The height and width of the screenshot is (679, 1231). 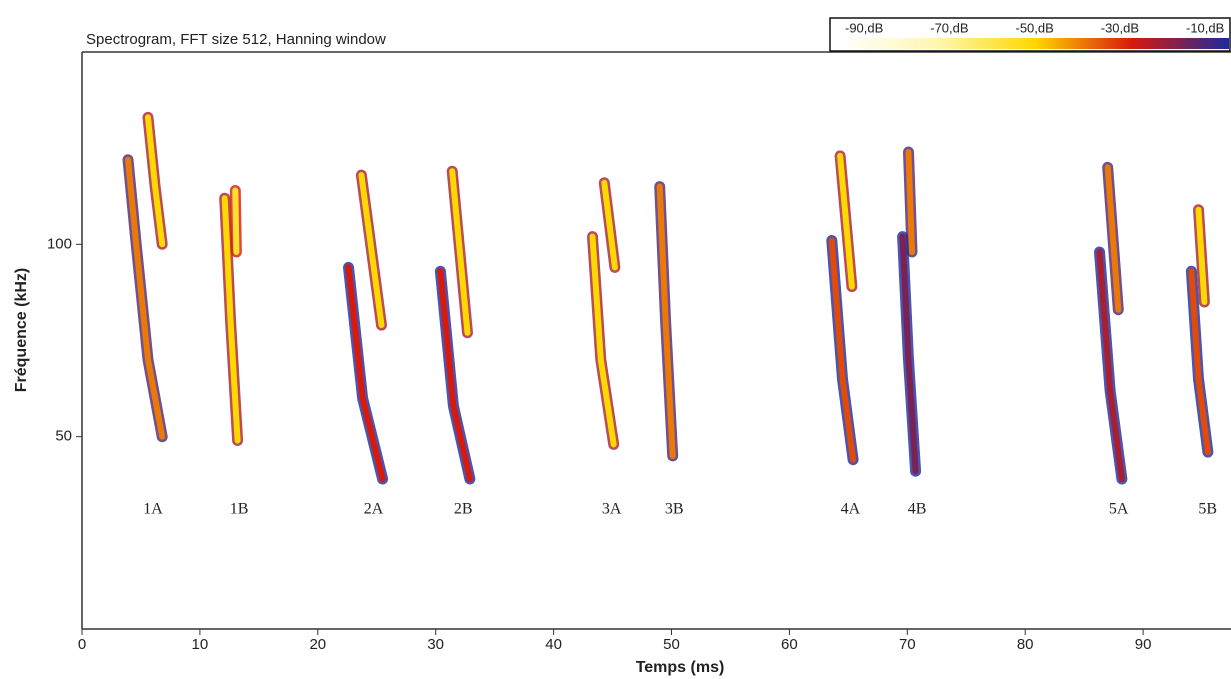 What do you see at coordinates (374, 509) in the screenshot?
I see `call-label: 2A` at bounding box center [374, 509].